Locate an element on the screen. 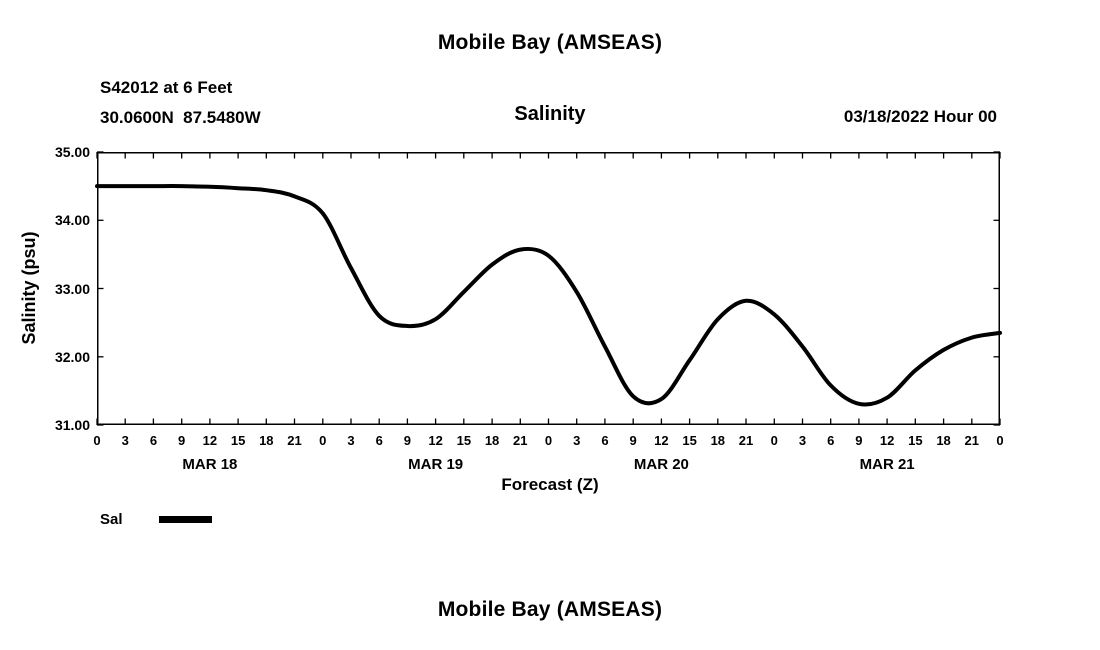 The height and width of the screenshot is (650, 1100). x-axis-day-label: MAR 20 is located at coordinates (661, 464).